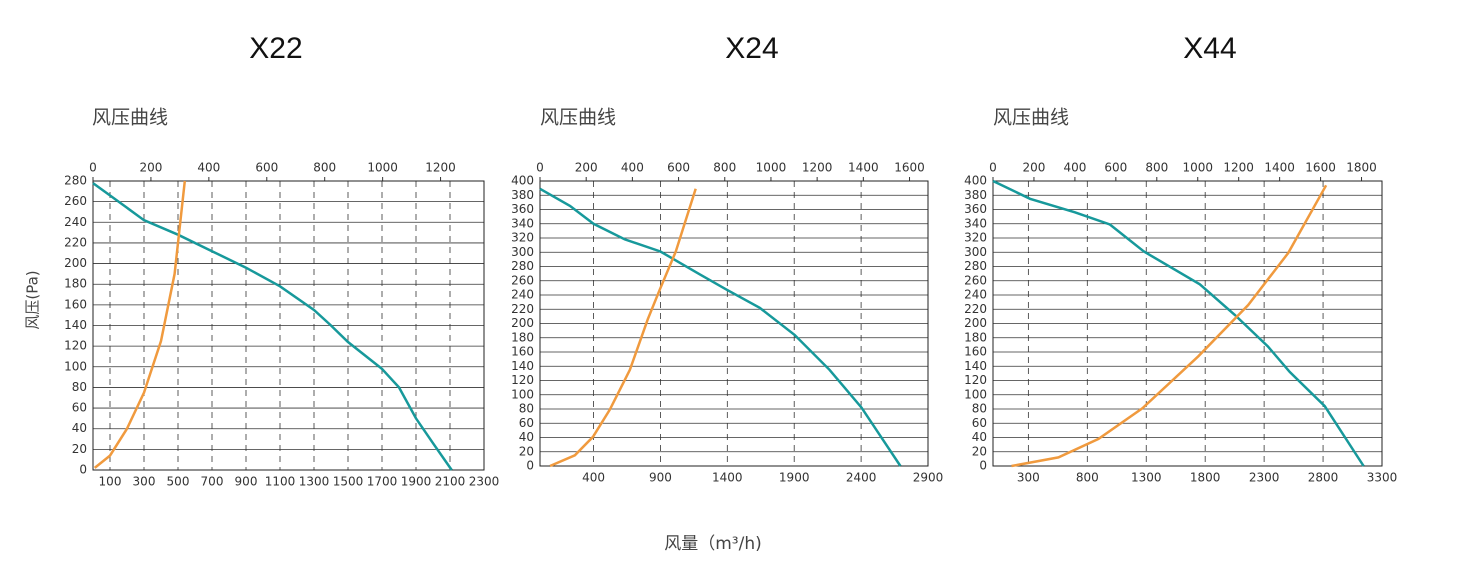 The image size is (1463, 584). What do you see at coordinates (1074, 168) in the screenshot?
I see `x2-tick-label: 400` at bounding box center [1074, 168].